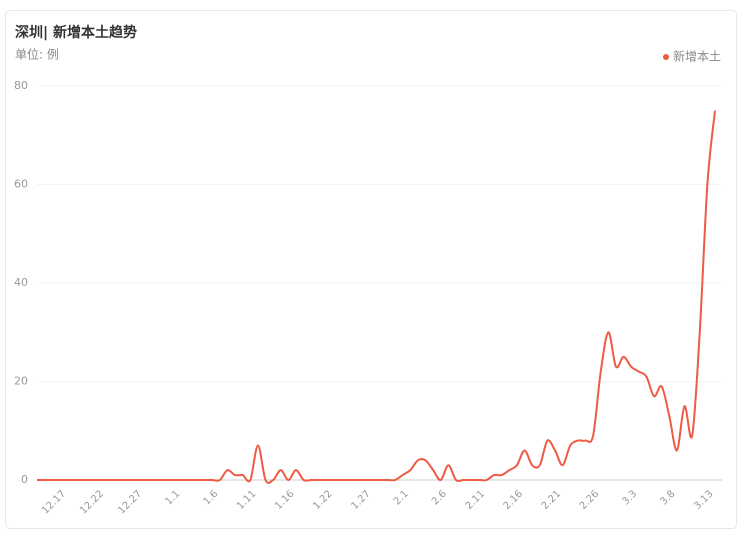 The image size is (748, 541). I want to click on y-tick-label: 20, so click(21, 381).